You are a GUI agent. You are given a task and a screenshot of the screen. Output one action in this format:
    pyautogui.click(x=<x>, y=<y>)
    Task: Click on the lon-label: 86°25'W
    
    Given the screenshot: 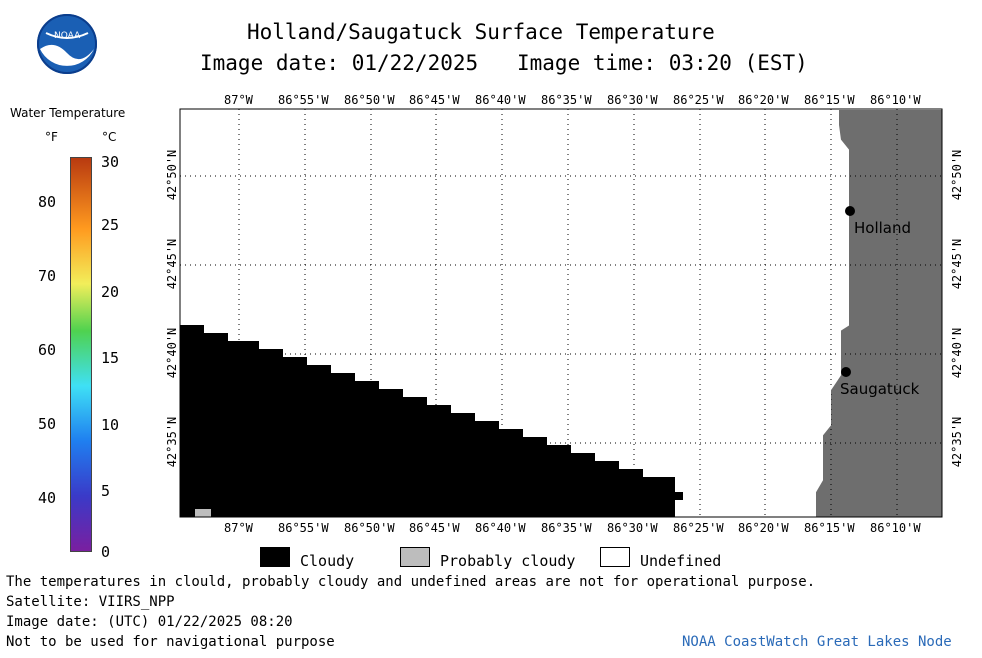 What is the action you would take?
    pyautogui.click(x=698, y=100)
    